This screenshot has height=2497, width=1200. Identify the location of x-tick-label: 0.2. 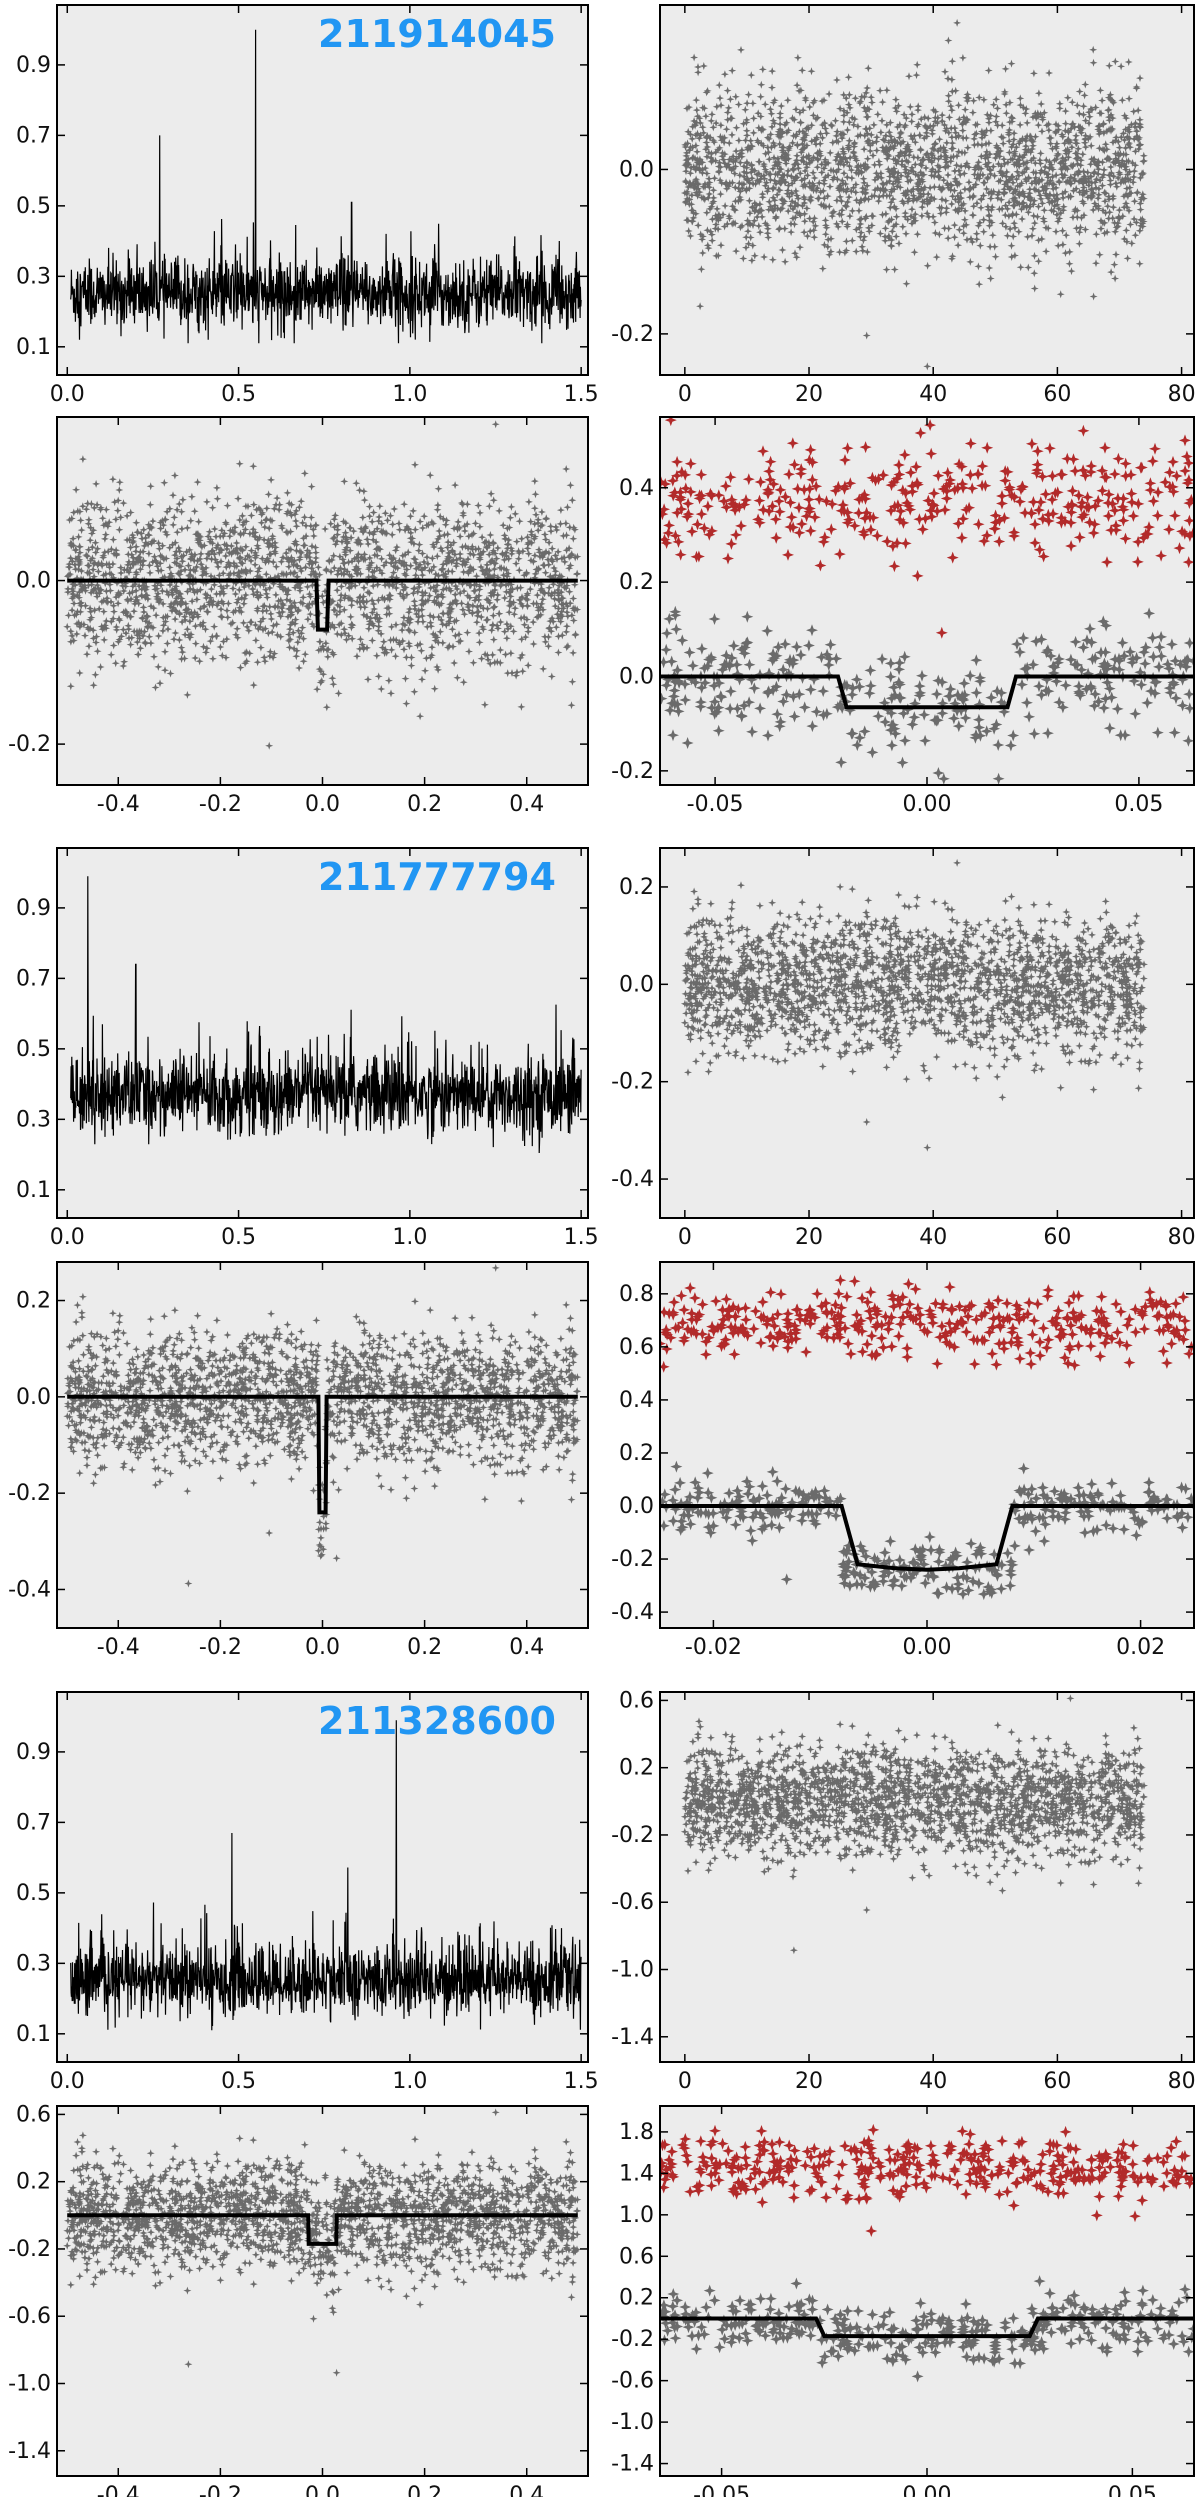
(424, 804).